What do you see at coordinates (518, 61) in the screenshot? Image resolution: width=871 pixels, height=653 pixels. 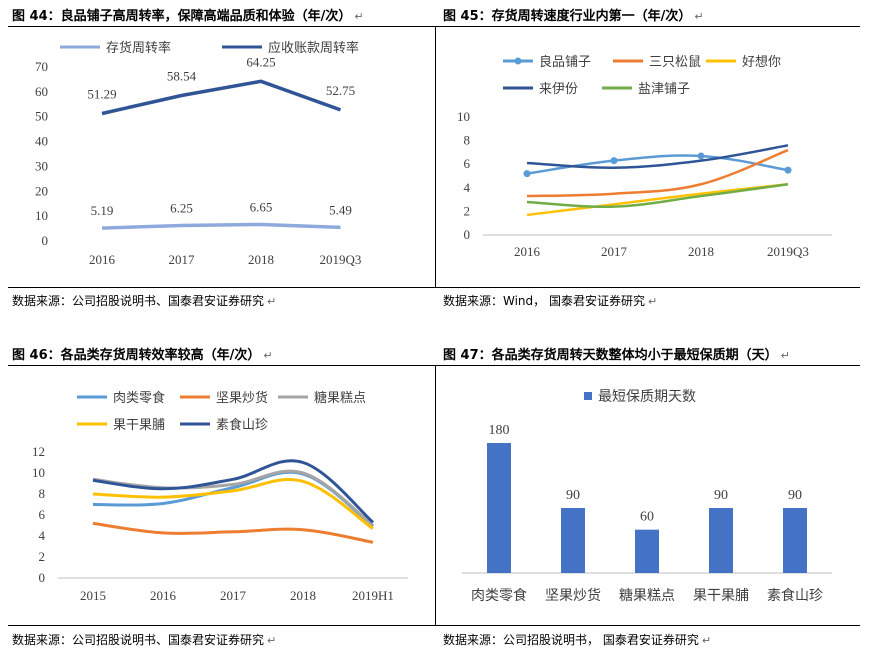 I see `legend-marker` at bounding box center [518, 61].